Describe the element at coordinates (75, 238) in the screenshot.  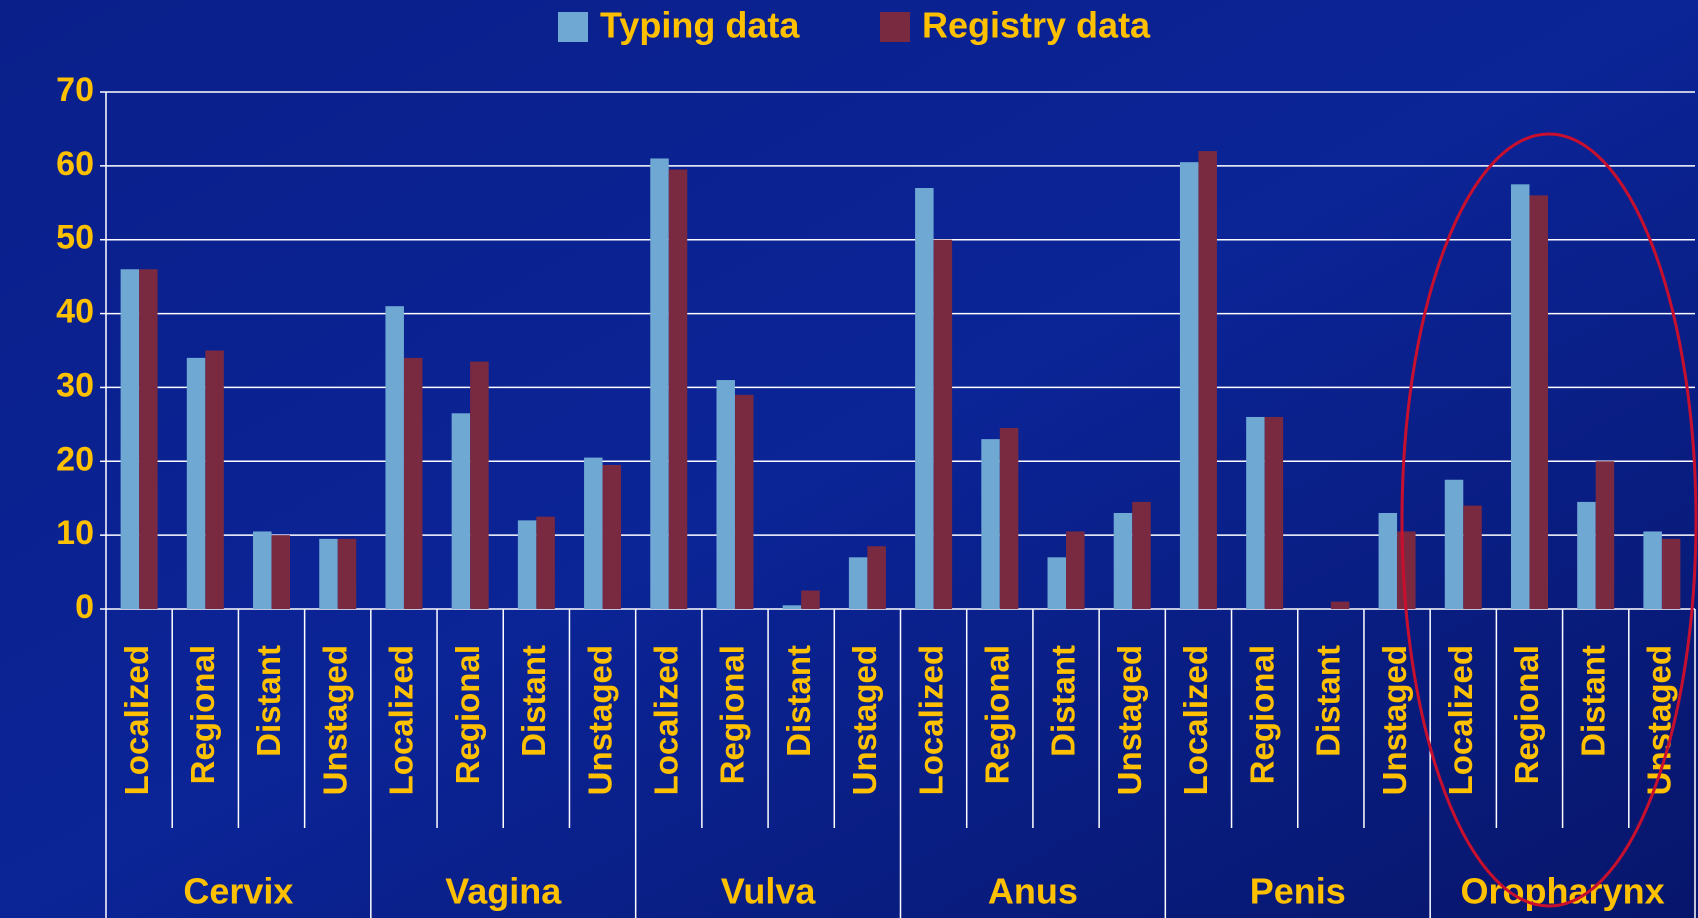
I see `y-tick-label: 50` at that location.